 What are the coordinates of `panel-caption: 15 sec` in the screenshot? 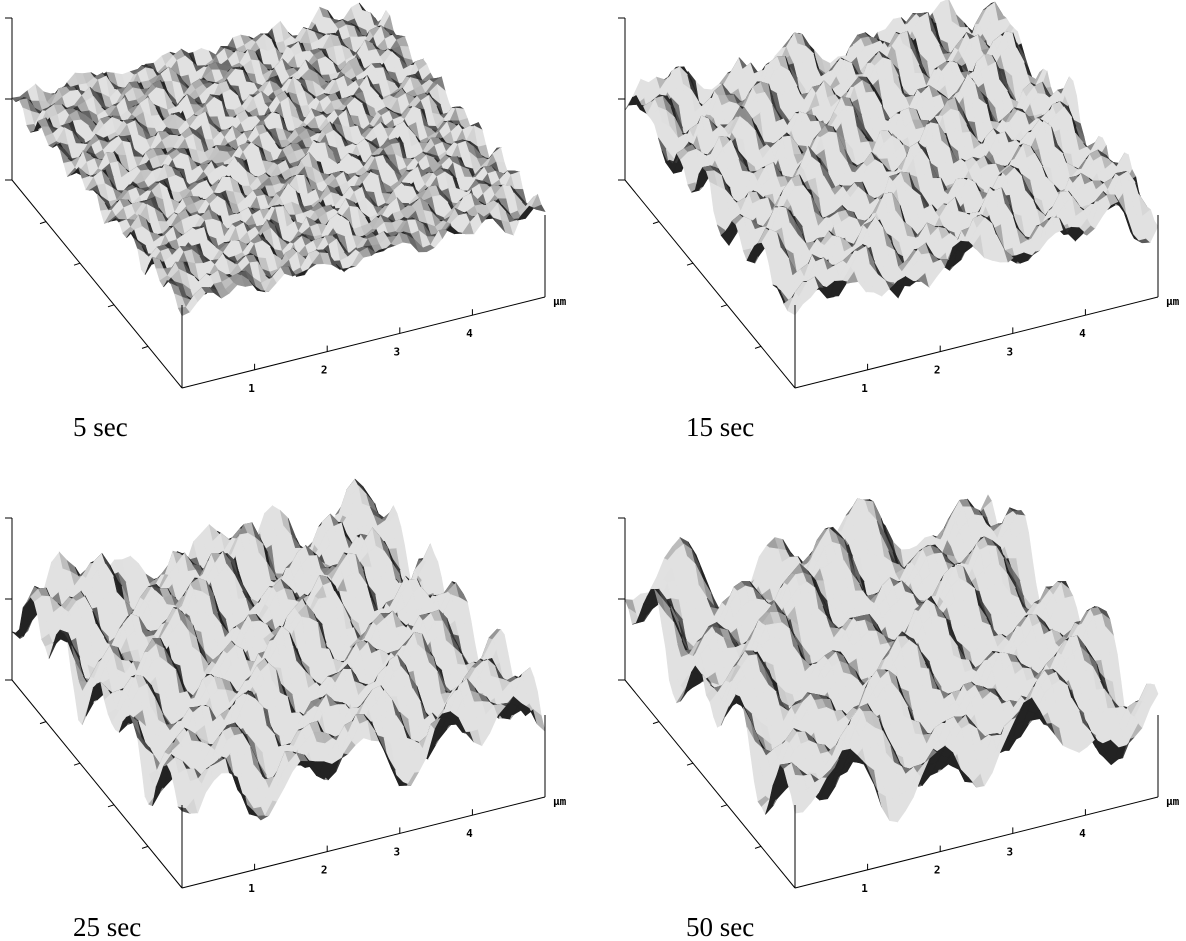 It's located at (720, 427).